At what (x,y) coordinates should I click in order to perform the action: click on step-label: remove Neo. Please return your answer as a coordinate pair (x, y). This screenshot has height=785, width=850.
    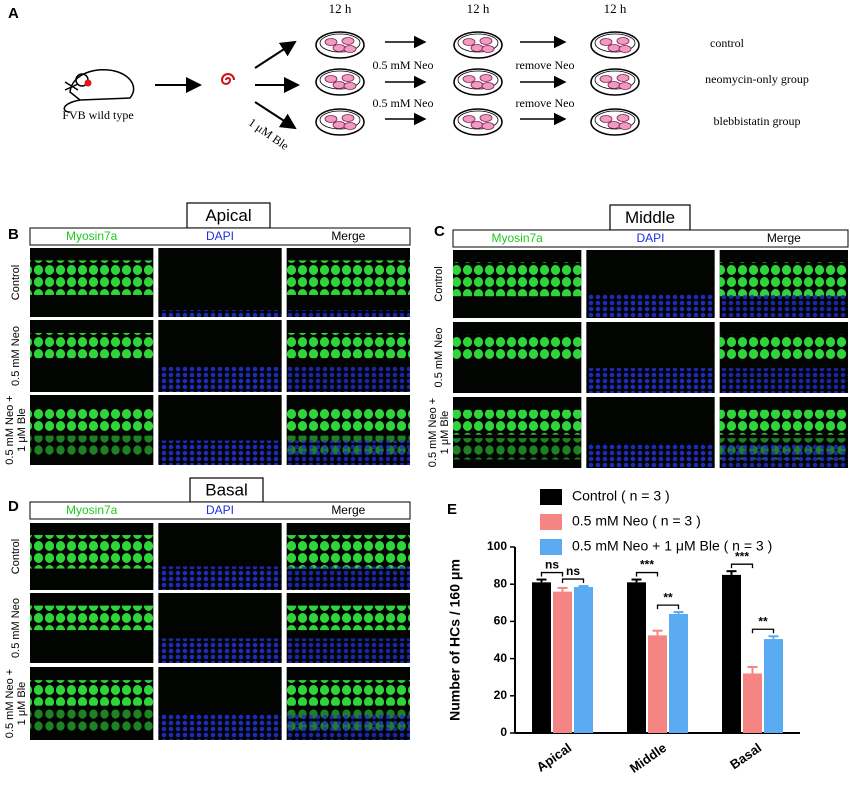
    Looking at the image, I should click on (545, 65).